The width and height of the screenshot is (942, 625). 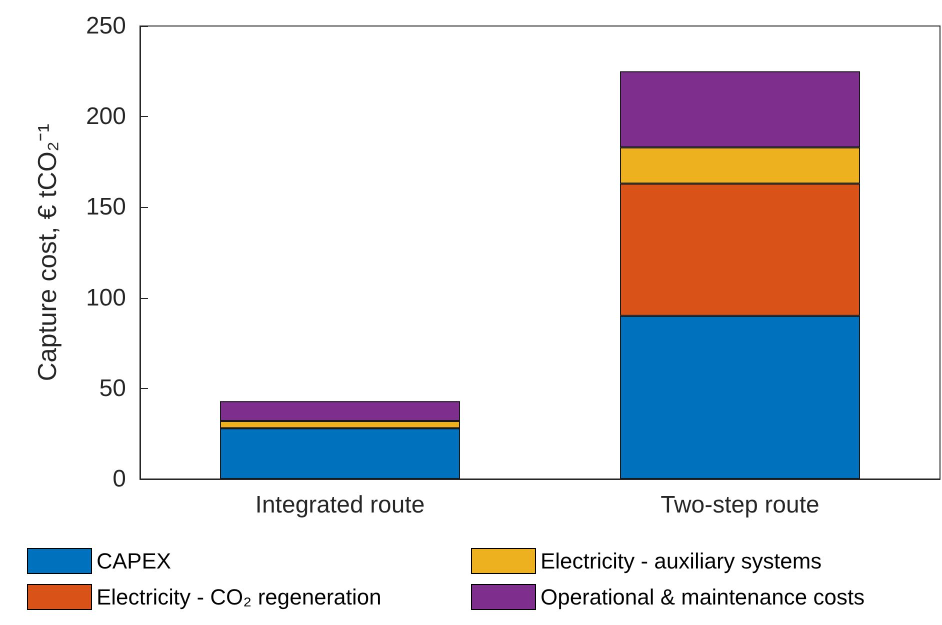 I want to click on y-tick-label: 50, so click(x=112, y=388).